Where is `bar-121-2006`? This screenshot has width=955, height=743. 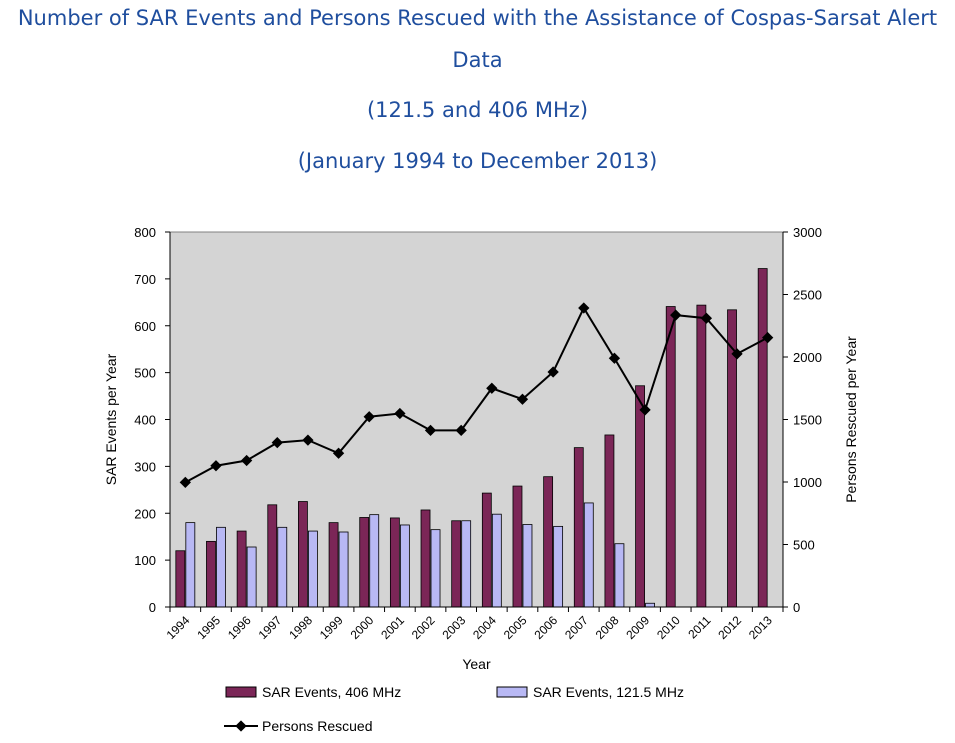 bar-121-2006 is located at coordinates (558, 566).